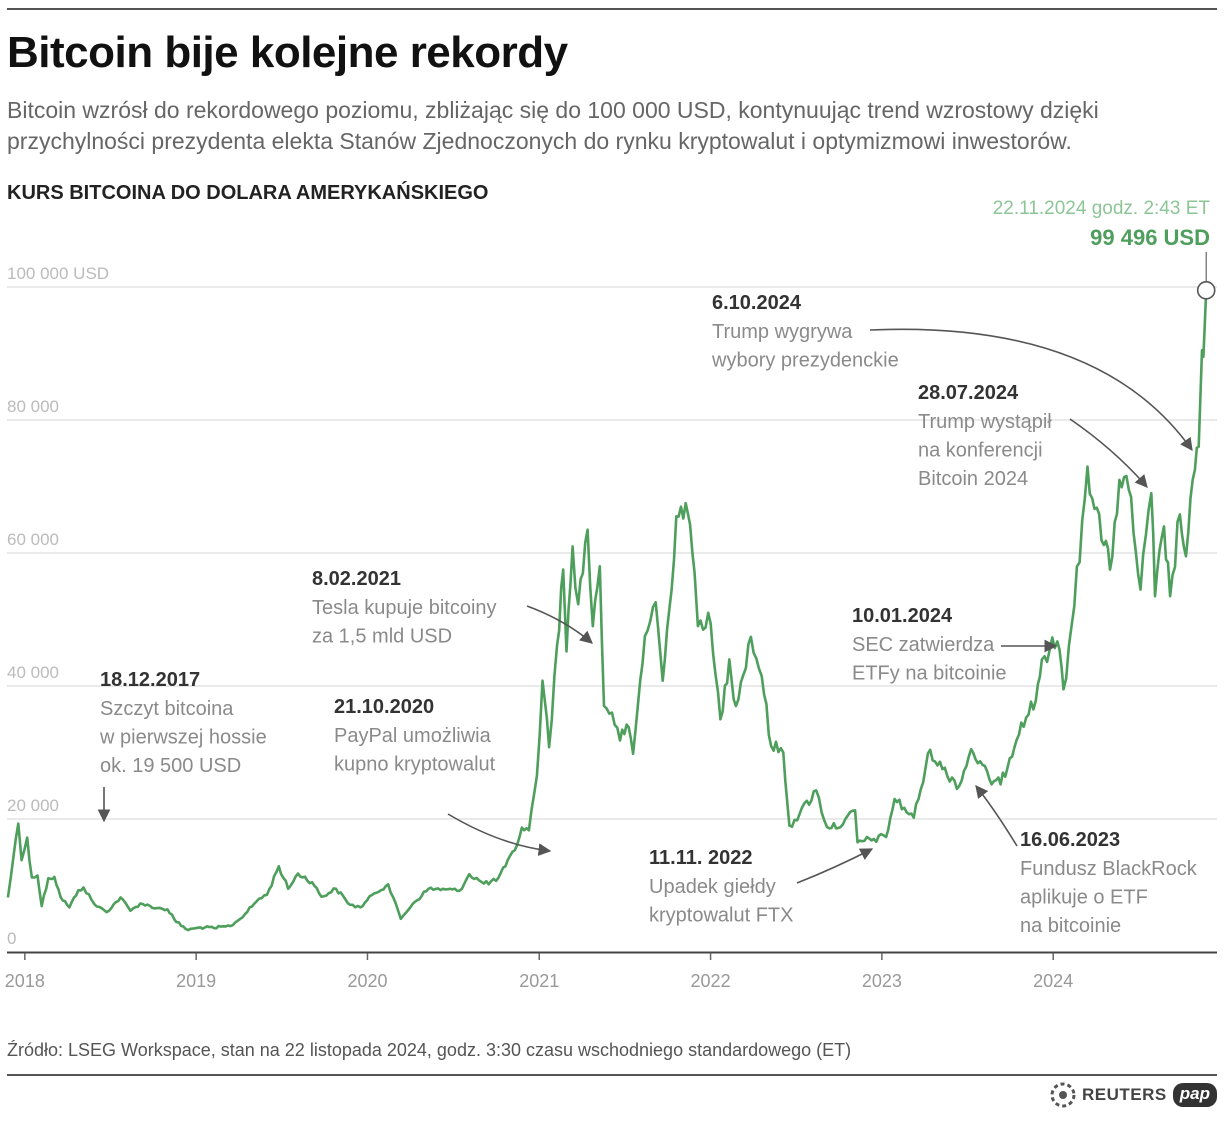  What do you see at coordinates (782, 332) in the screenshot?
I see `annotation-text: Trump wygrywa` at bounding box center [782, 332].